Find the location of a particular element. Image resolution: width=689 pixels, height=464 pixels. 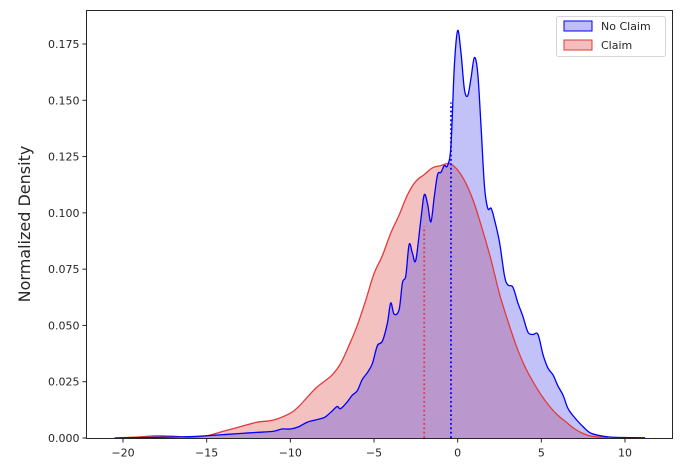

legend-swatch-claim is located at coordinates (578, 45).